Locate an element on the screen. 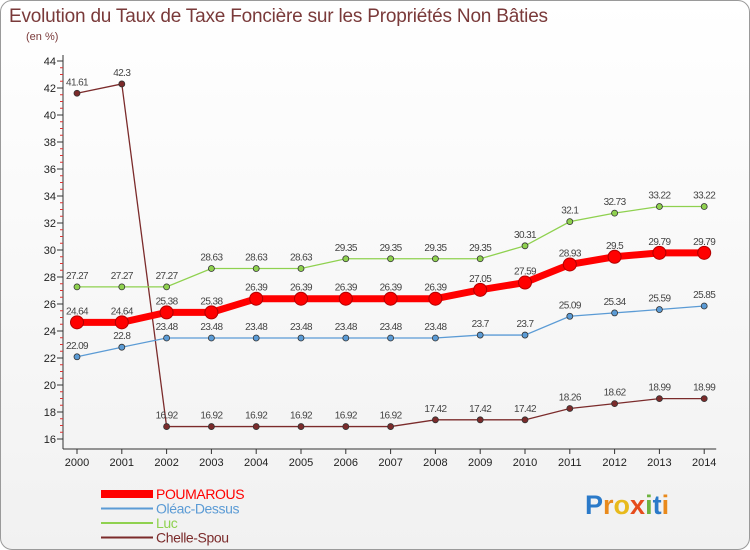  data-label: 25.34 is located at coordinates (615, 302).